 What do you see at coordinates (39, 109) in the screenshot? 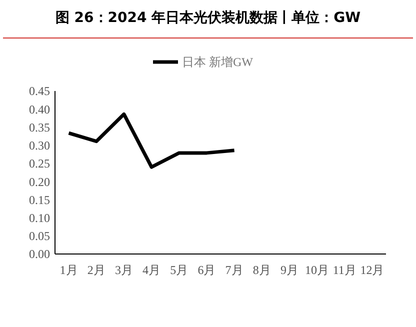
I see `y-tick-label: 0.40` at bounding box center [39, 109].